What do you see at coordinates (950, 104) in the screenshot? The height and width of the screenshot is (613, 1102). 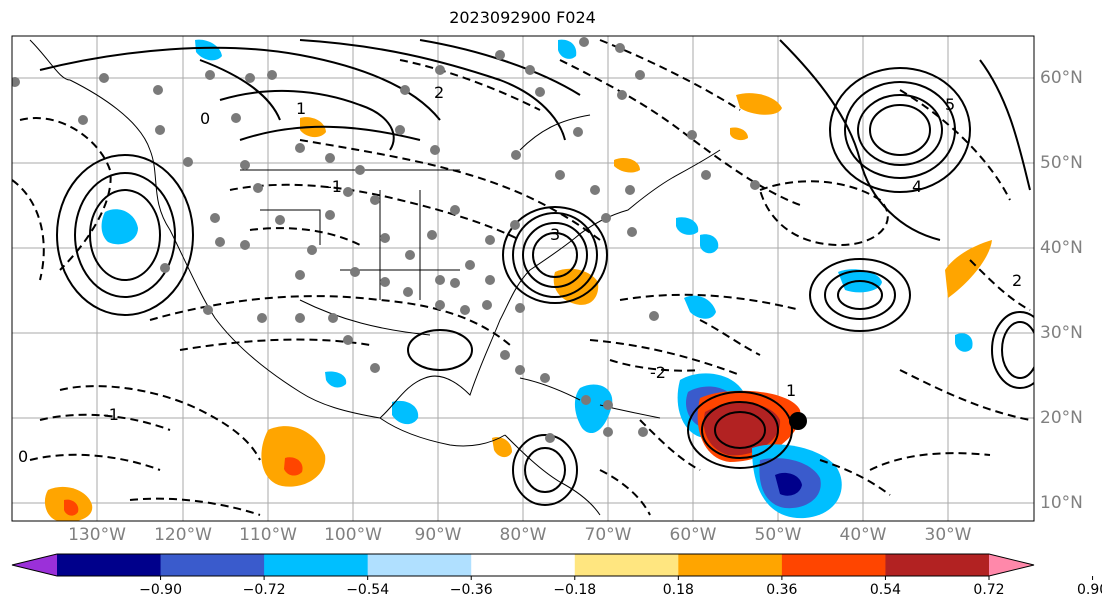 I see `contour-label-5-a: 5` at bounding box center [950, 104].